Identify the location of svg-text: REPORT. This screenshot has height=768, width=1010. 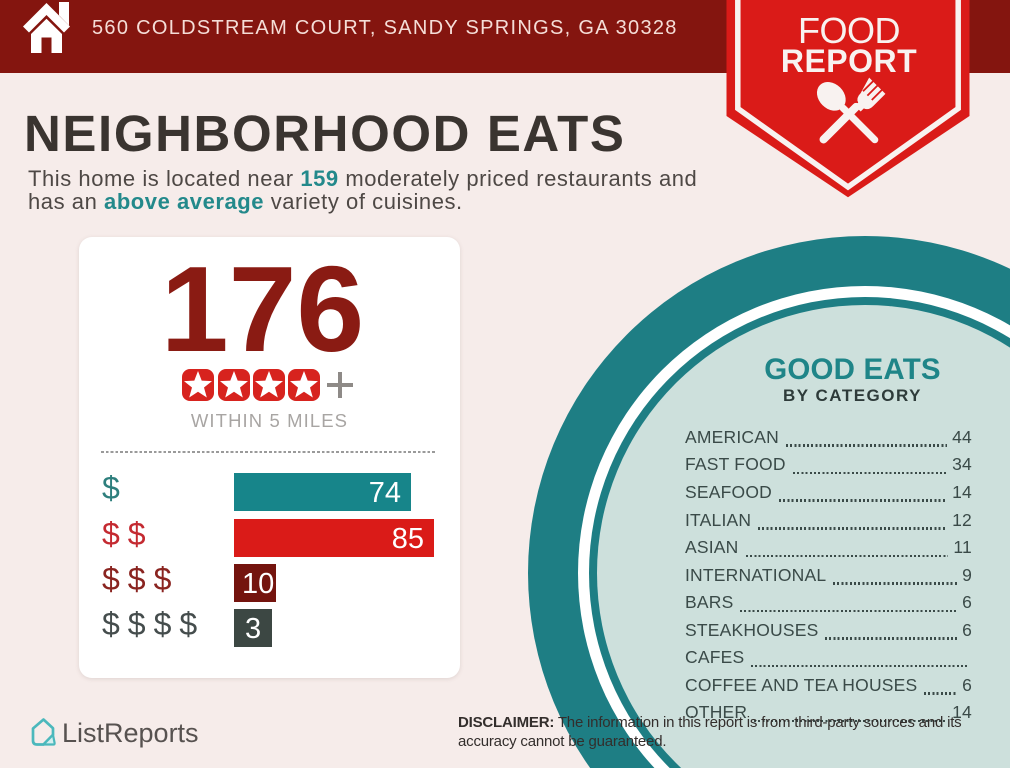
(849, 61).